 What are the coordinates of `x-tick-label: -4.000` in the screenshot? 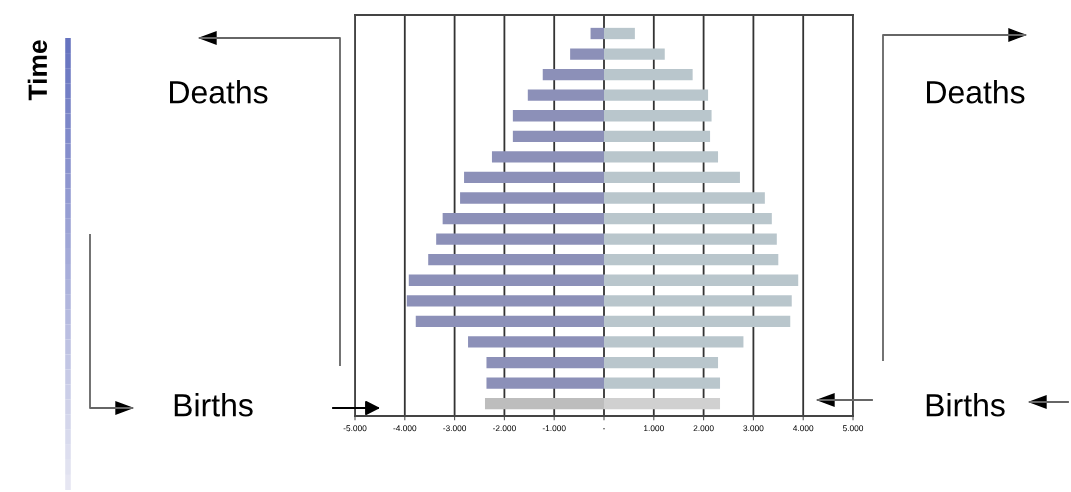 It's located at (405, 428).